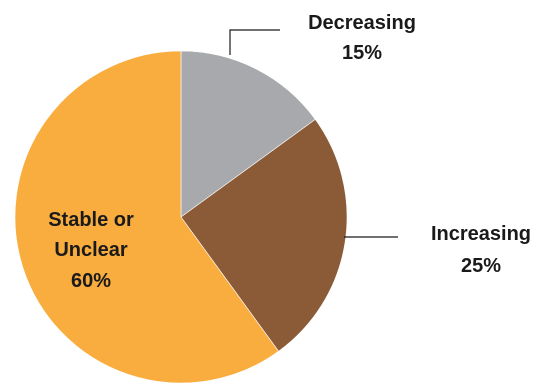 The image size is (550, 385). I want to click on label-stable-line-2: Unclear, so click(91, 250).